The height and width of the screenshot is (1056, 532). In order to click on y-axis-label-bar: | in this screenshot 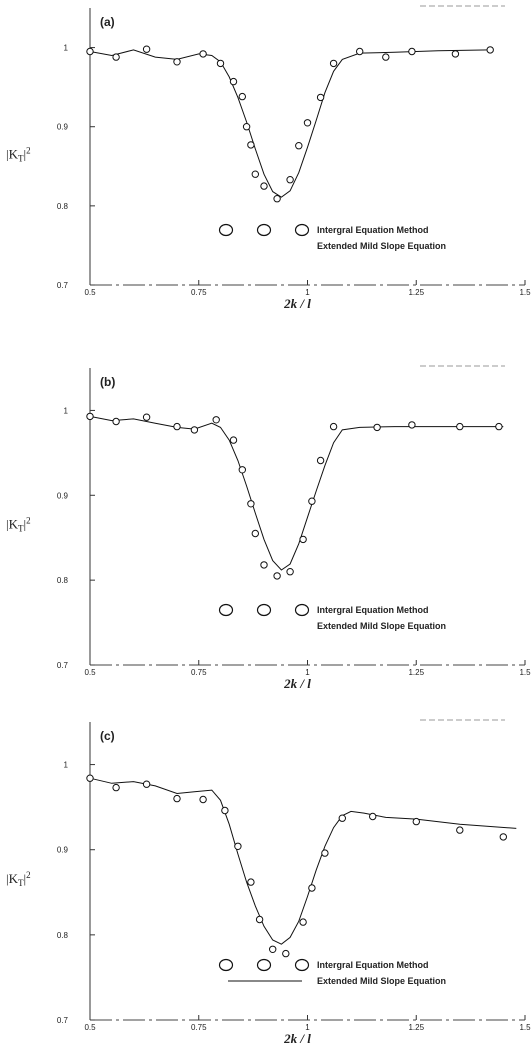, I will do `click(25, 878)`.